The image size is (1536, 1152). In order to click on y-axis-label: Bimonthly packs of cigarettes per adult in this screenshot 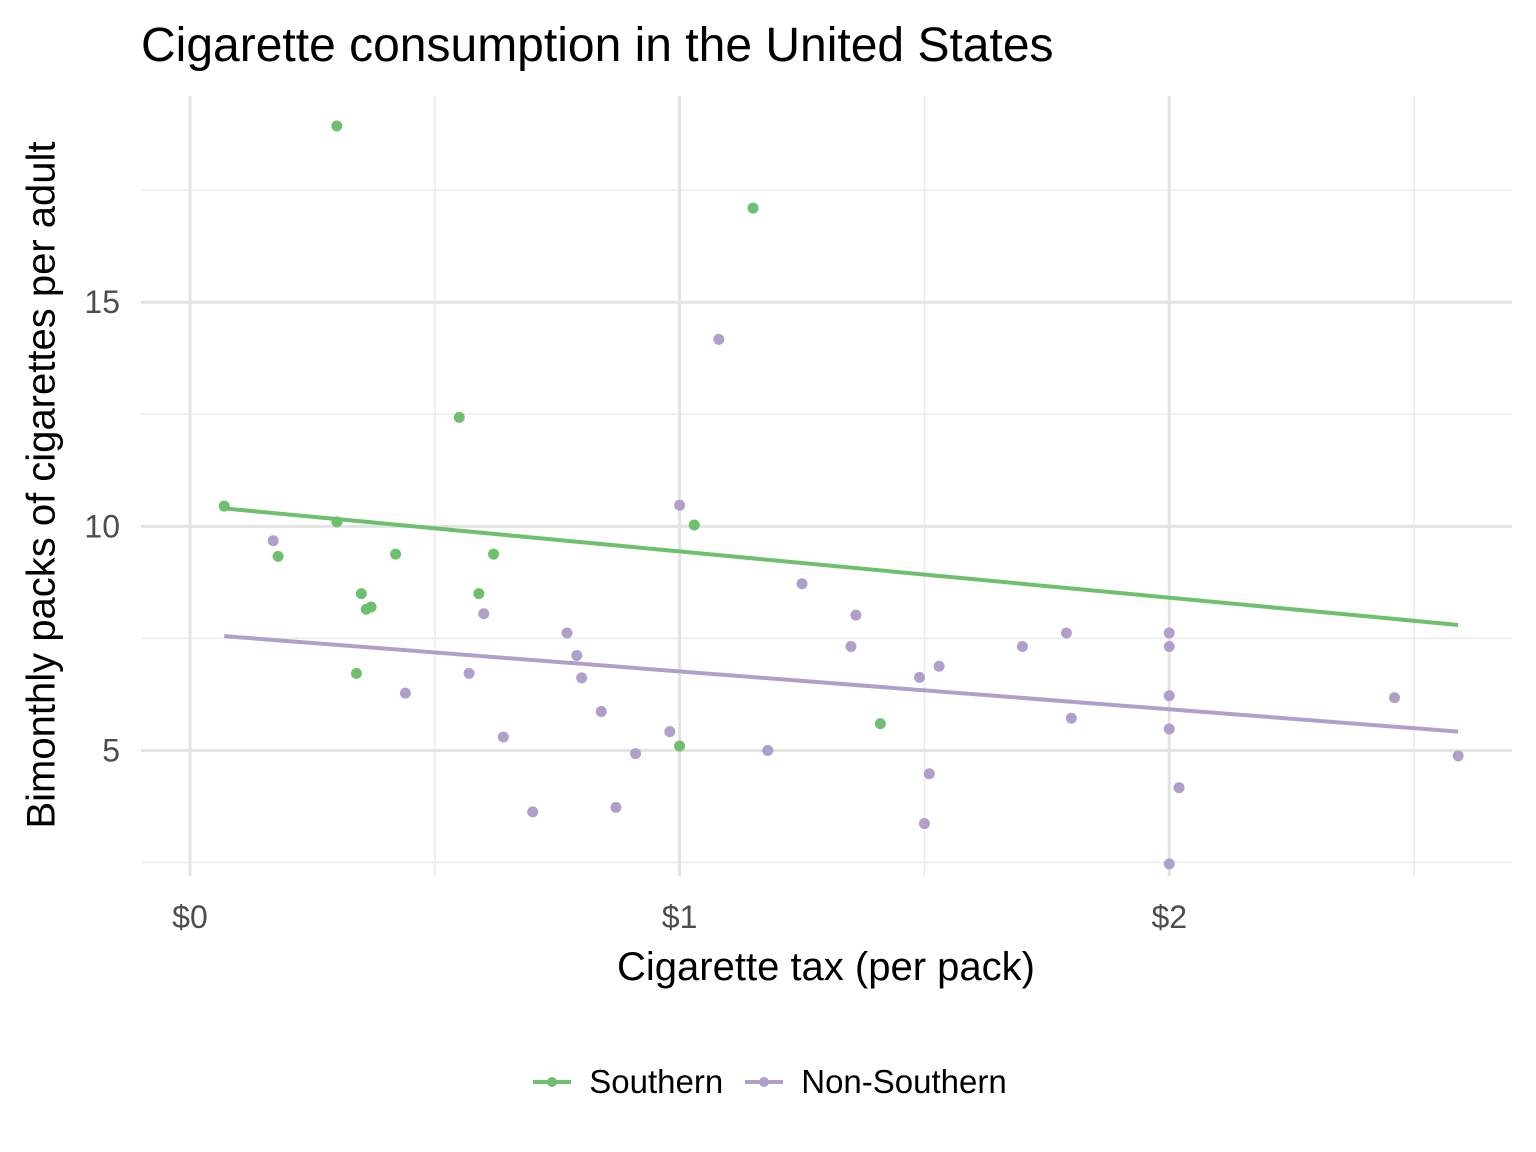, I will do `click(41, 485)`.